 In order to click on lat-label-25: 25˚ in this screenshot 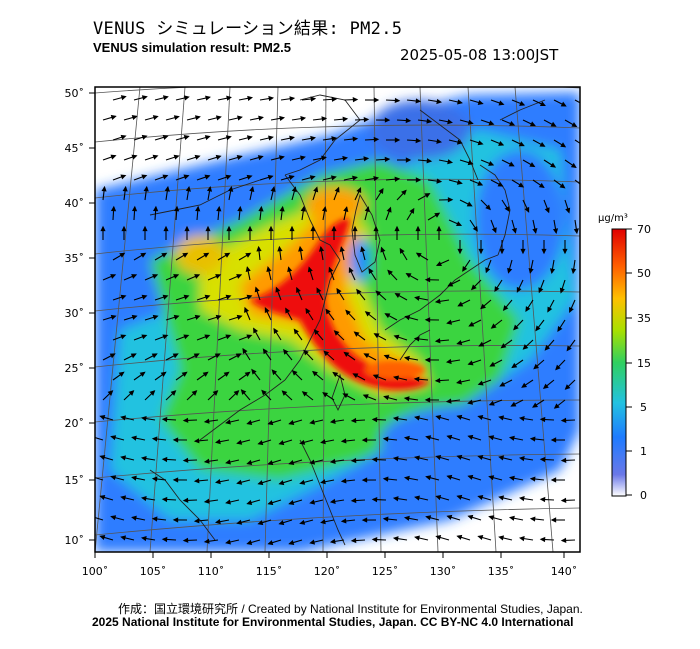, I will do `click(75, 368)`.